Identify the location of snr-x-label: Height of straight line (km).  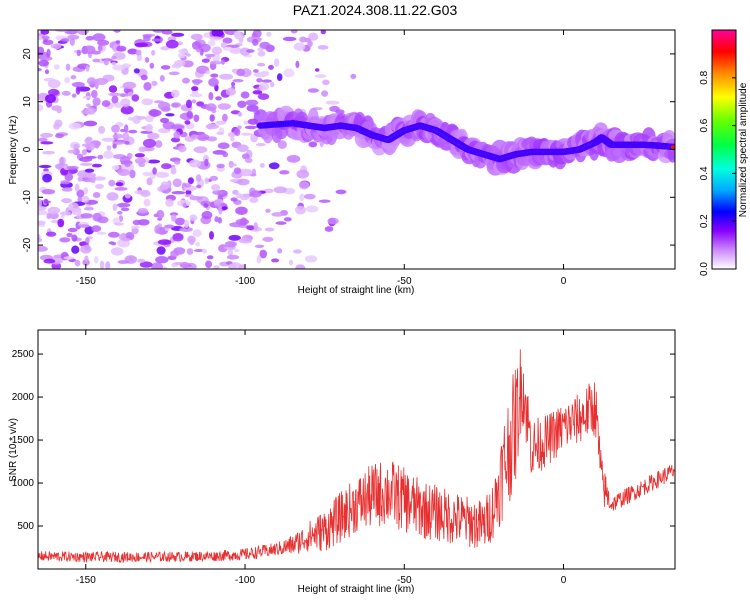
(356, 589).